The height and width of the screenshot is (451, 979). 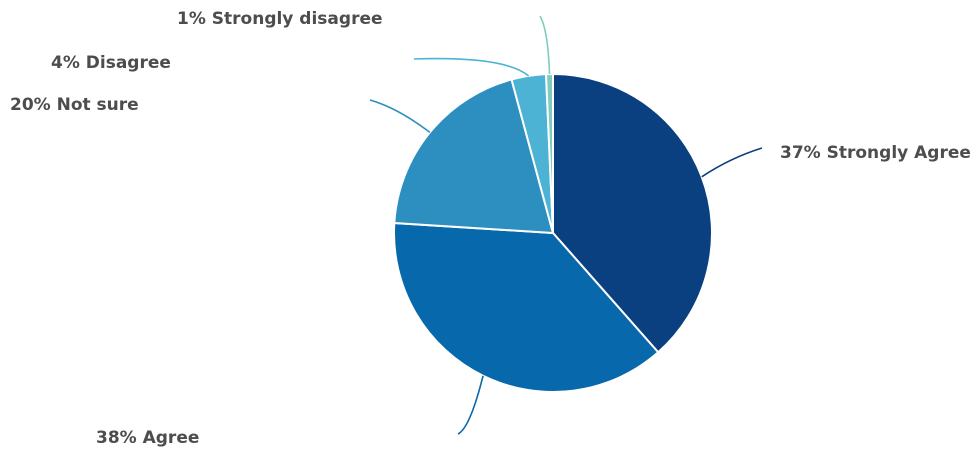 I want to click on slice-label-not-sure: 20% Not sure, so click(x=74, y=105).